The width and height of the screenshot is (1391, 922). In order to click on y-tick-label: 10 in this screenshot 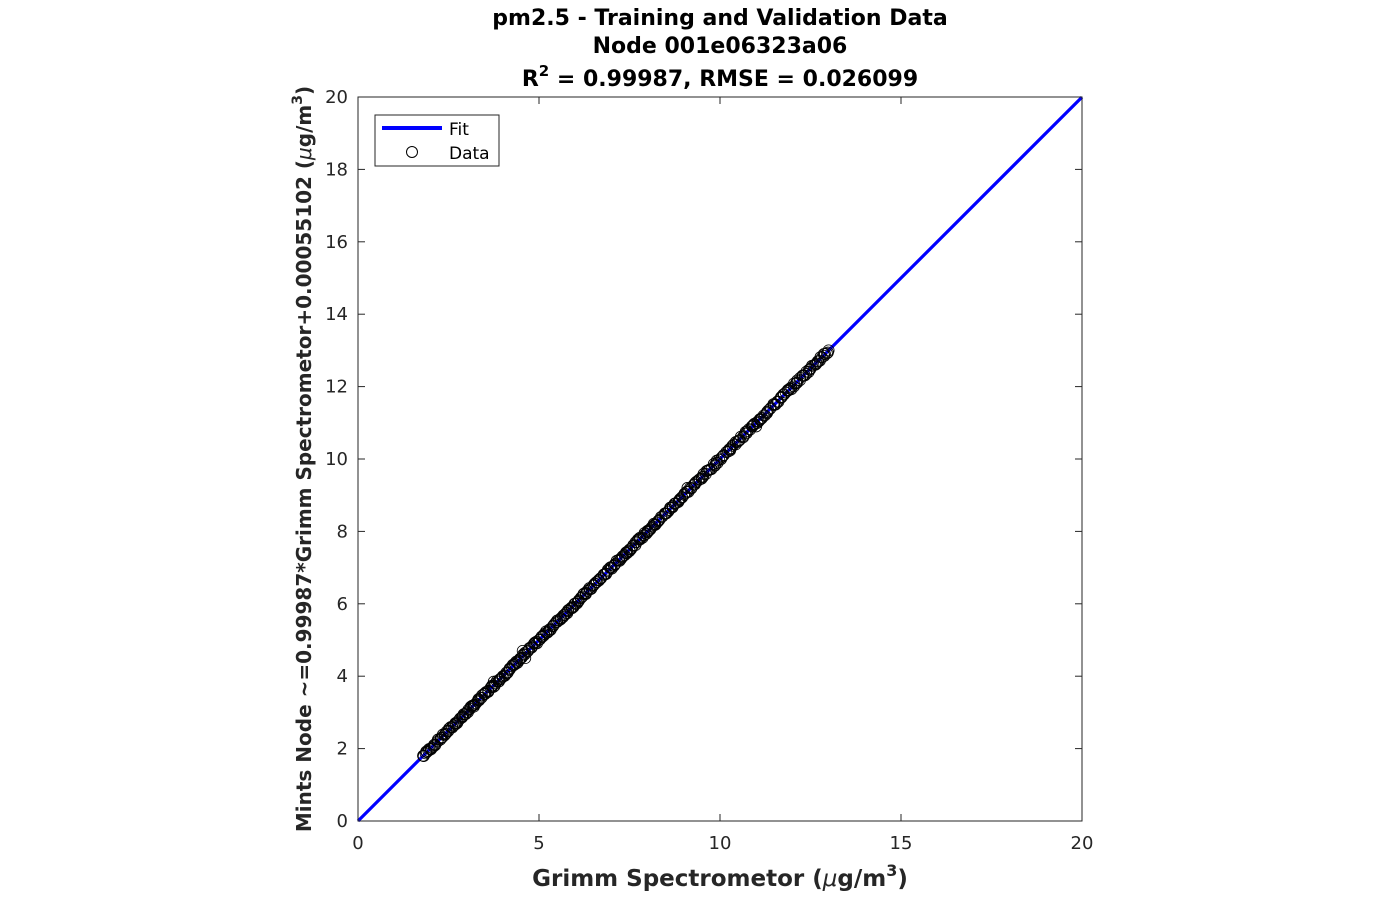, I will do `click(336, 459)`.